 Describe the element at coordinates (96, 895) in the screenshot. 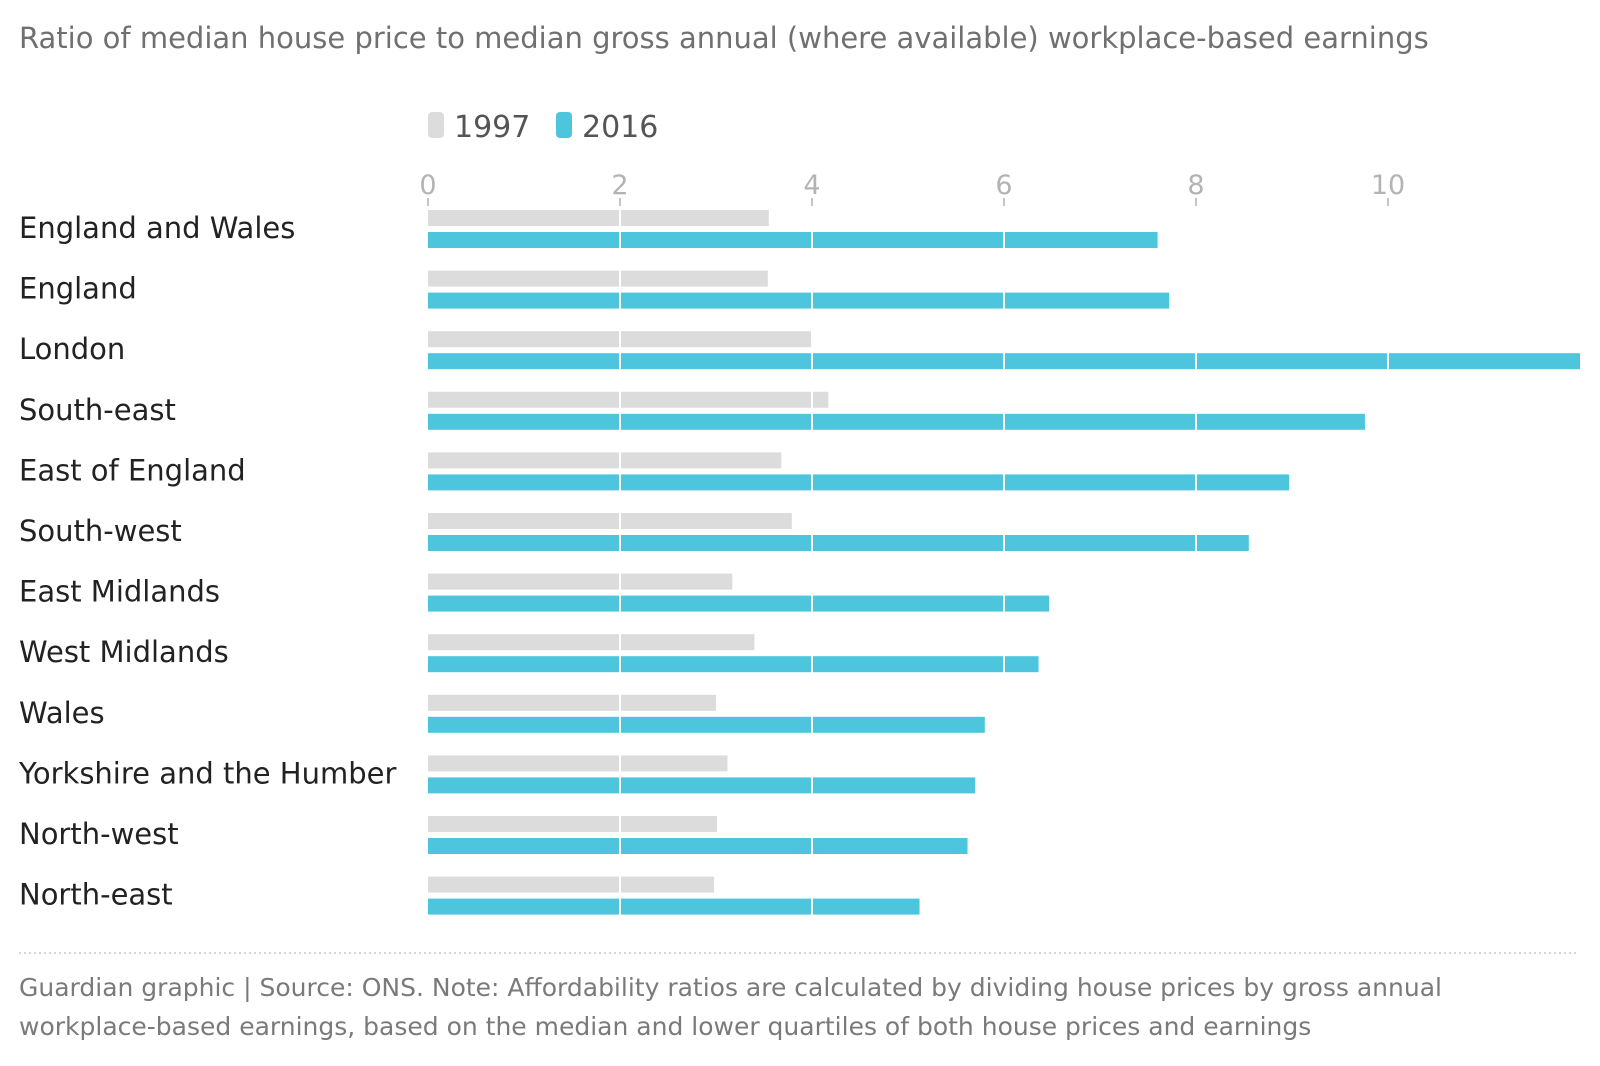

I see `category-label-north-east: North-east` at that location.